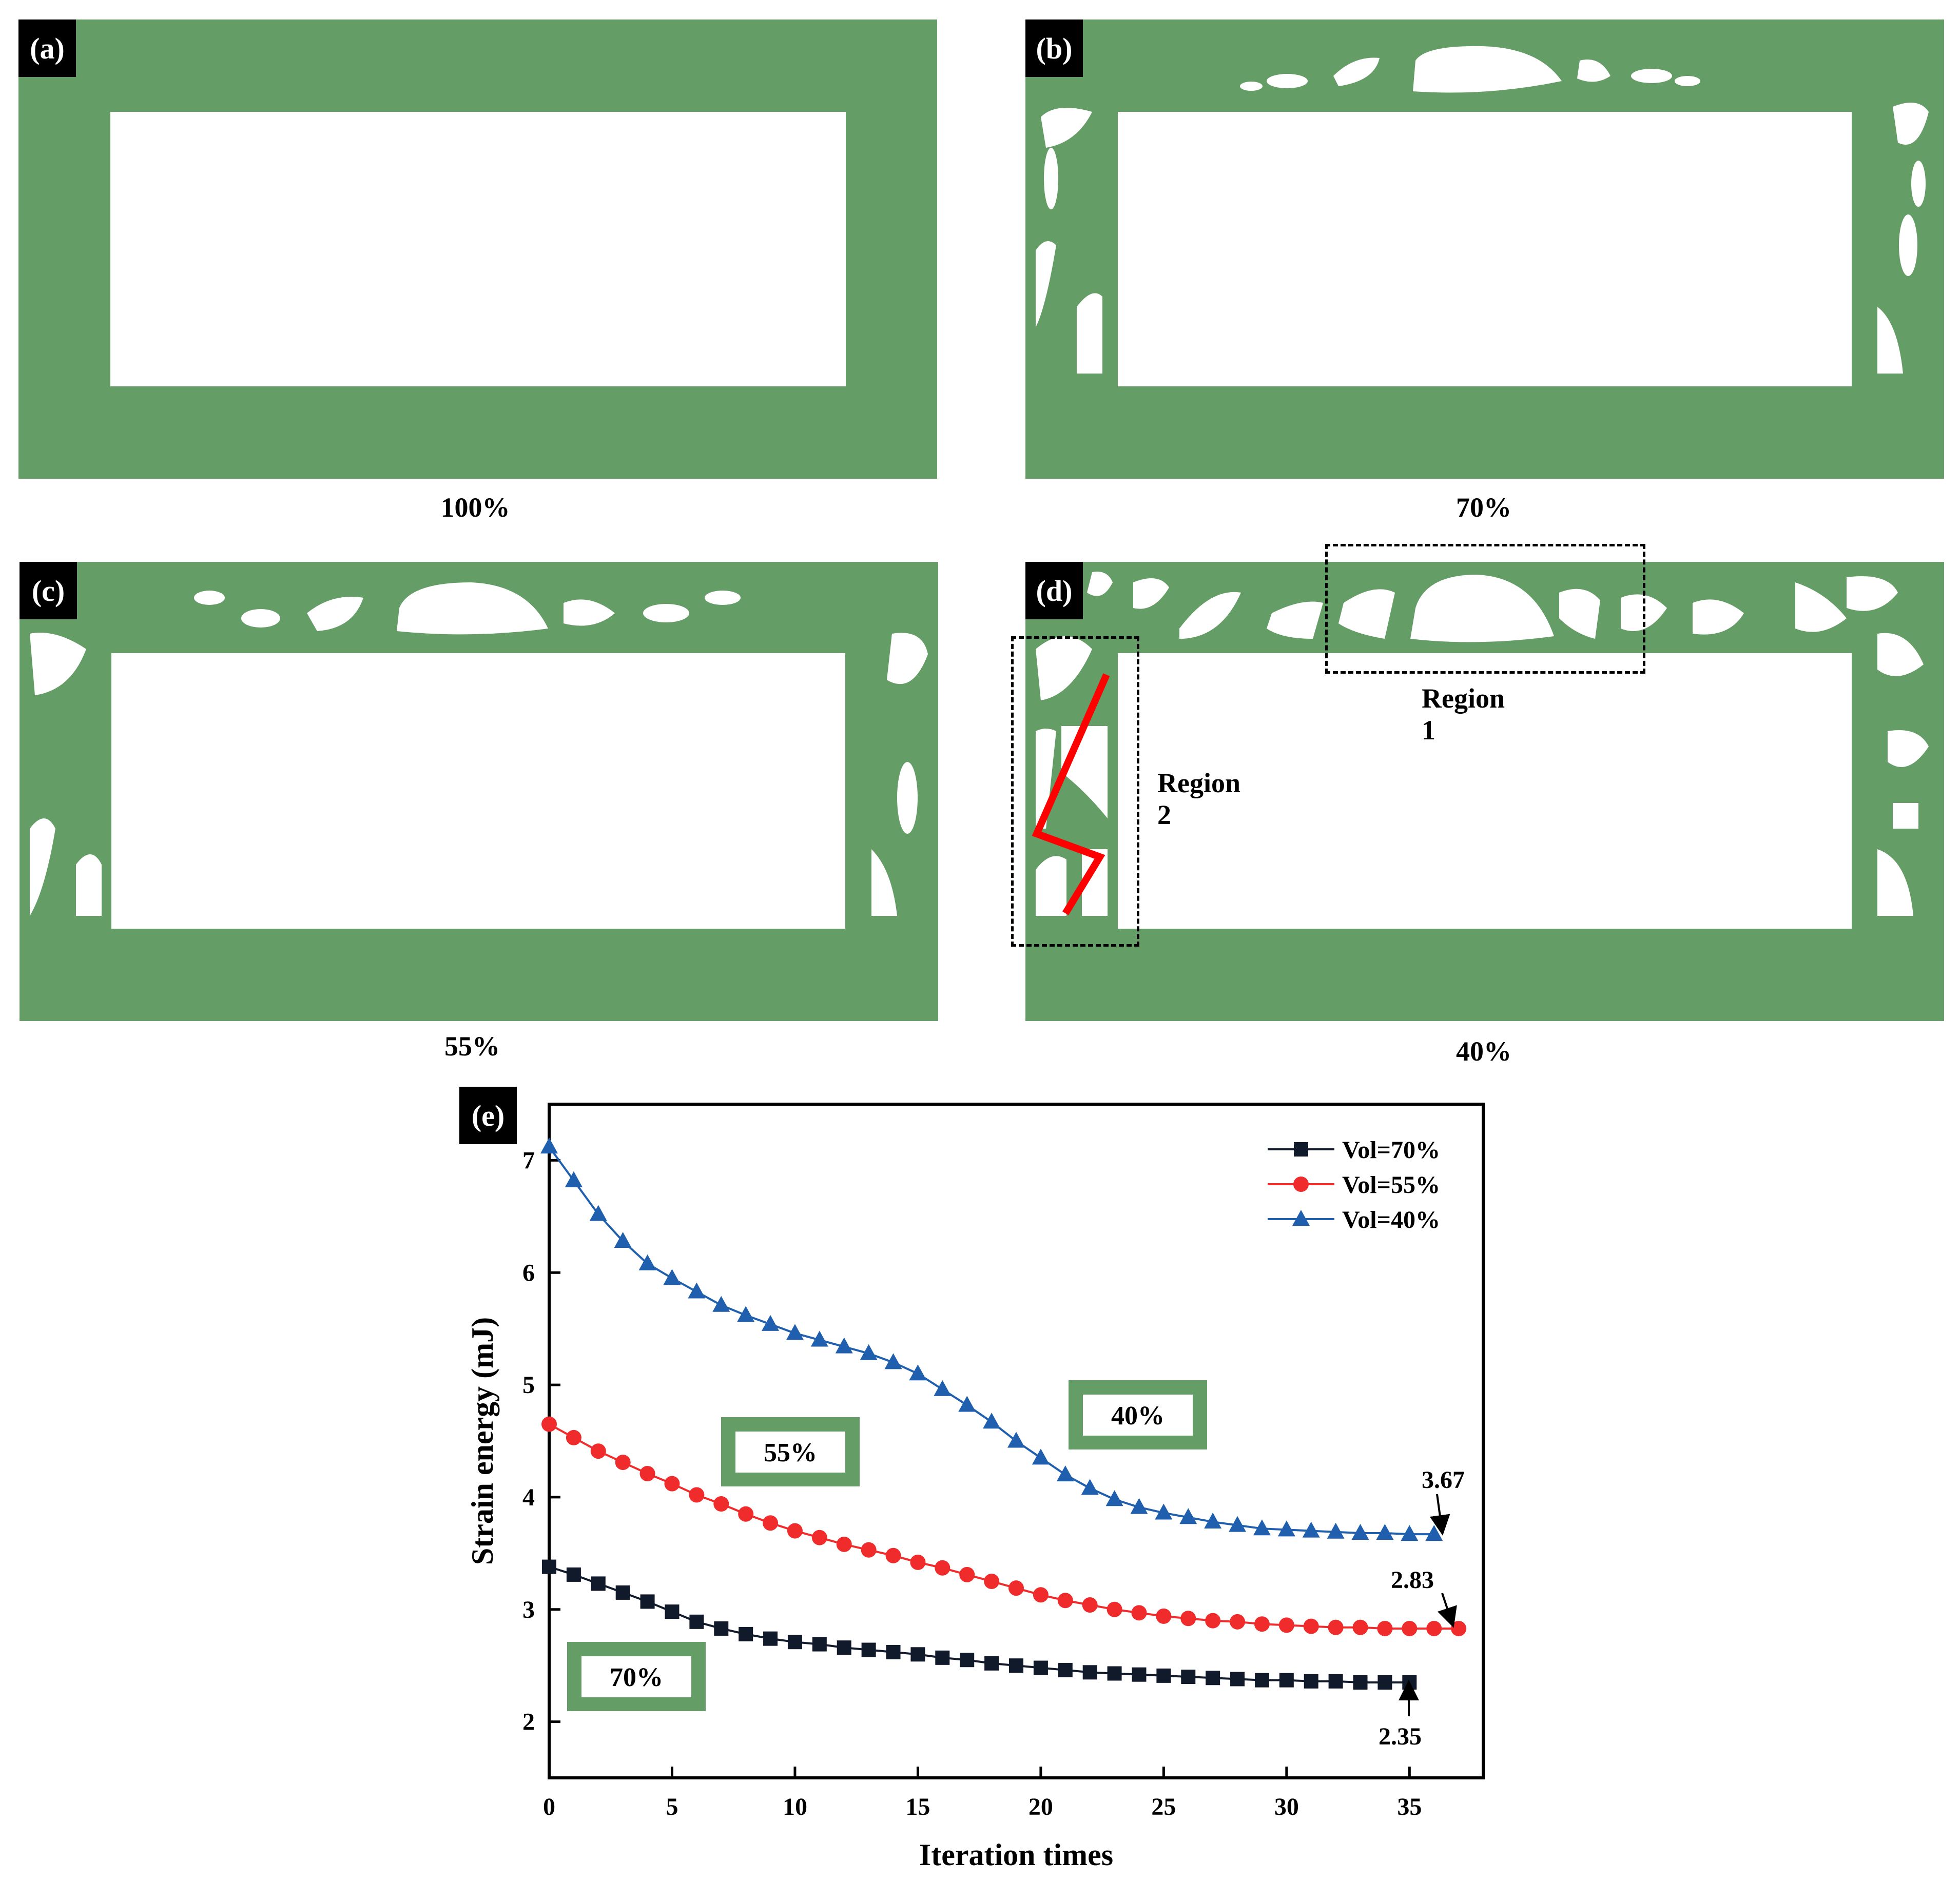 This screenshot has height=1881, width=1960. Describe the element at coordinates (1484, 1051) in the screenshot. I see `panel-caption: 40%` at that location.